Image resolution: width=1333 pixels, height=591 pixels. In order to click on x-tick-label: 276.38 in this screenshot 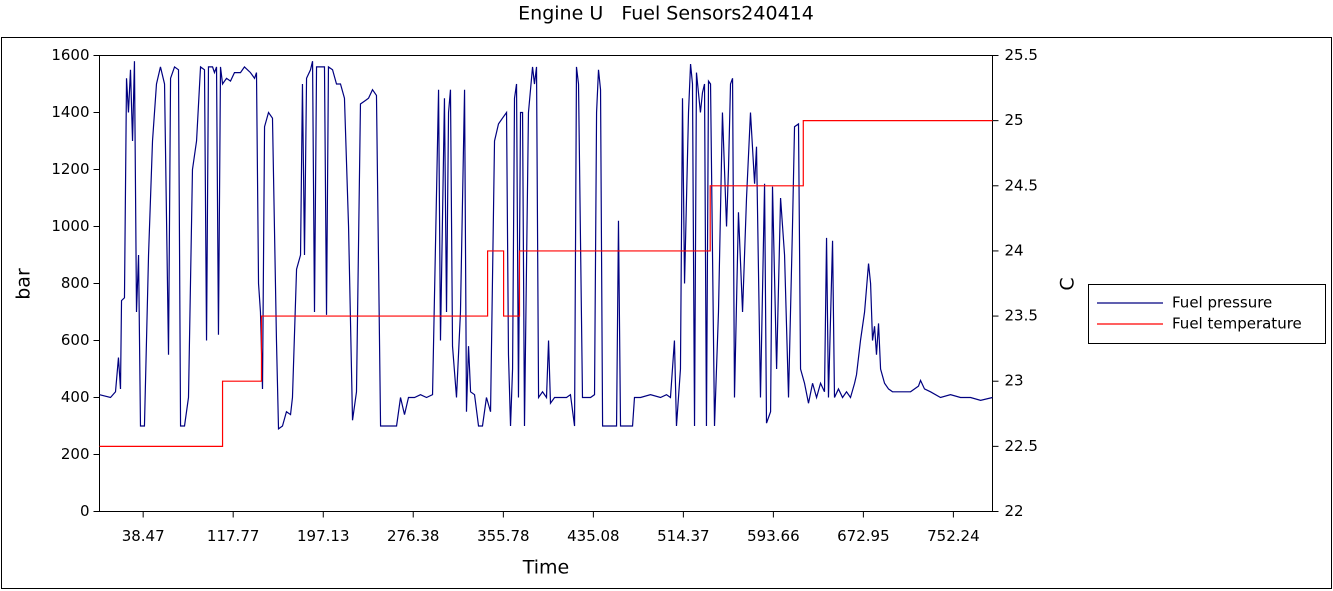, I will do `click(413, 536)`.